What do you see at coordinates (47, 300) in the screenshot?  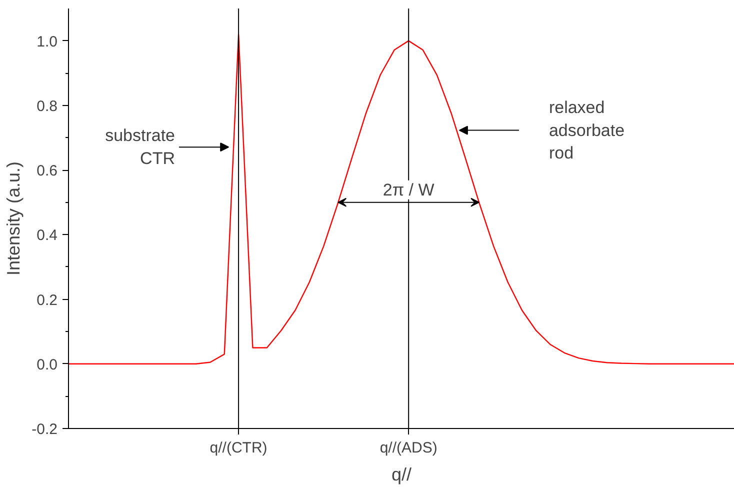 I see `y-tick-label: 0.2` at bounding box center [47, 300].